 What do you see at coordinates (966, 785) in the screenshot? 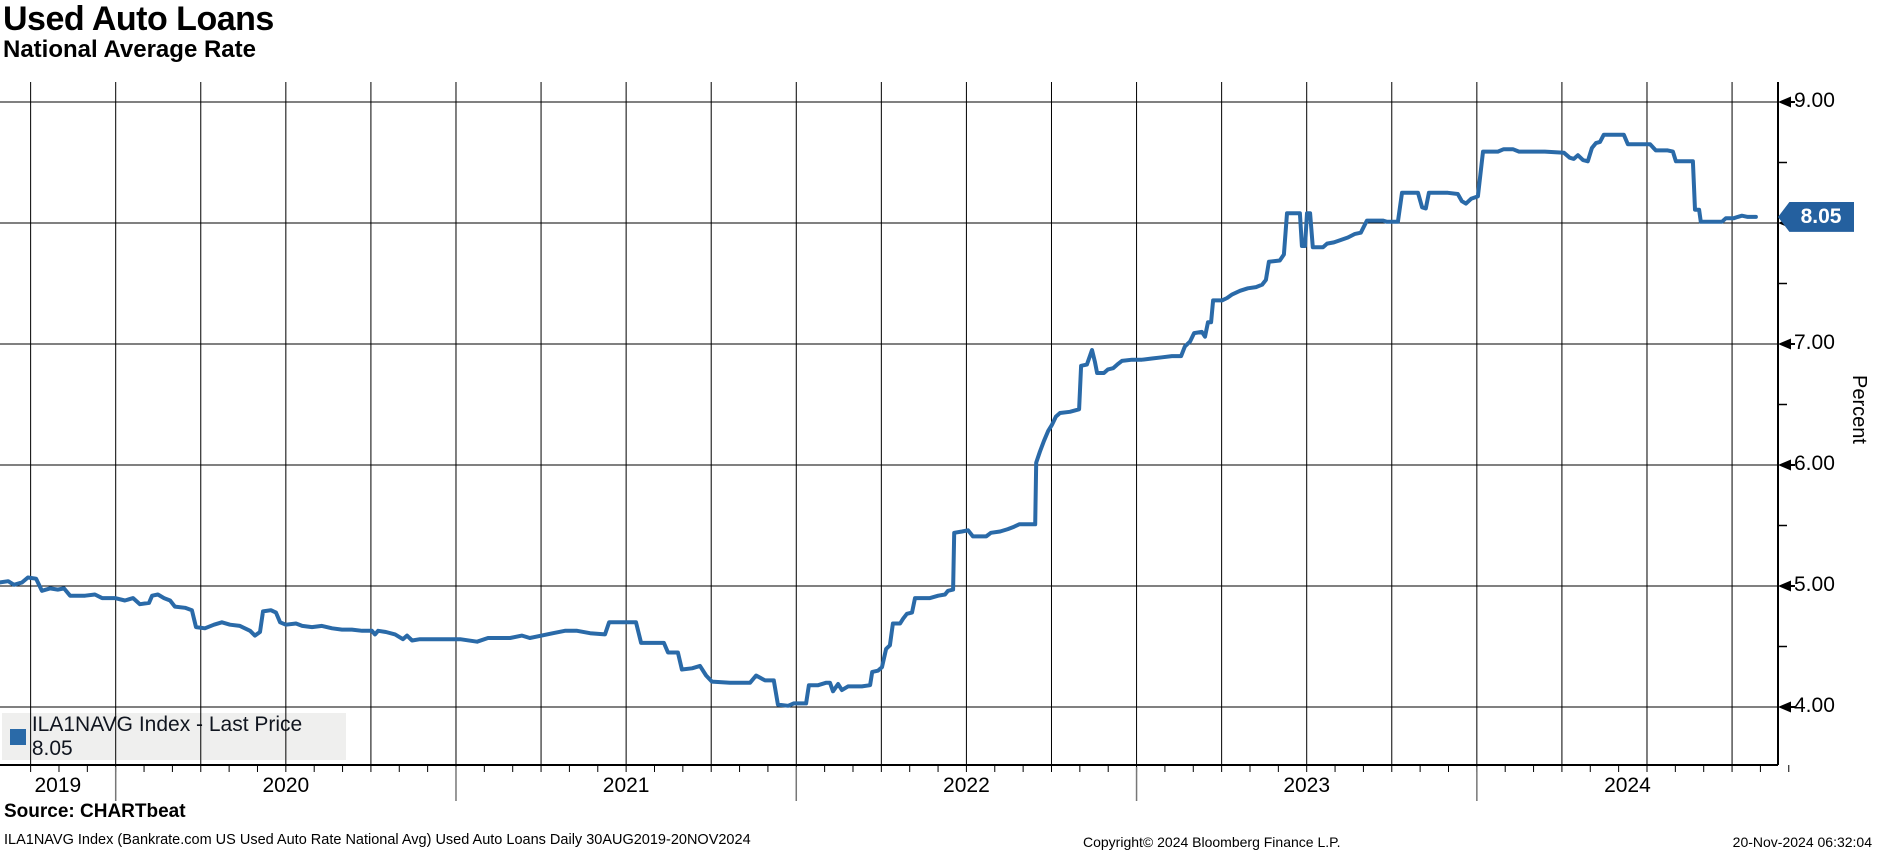
I see `x-axis-year-label: 2022` at bounding box center [966, 785].